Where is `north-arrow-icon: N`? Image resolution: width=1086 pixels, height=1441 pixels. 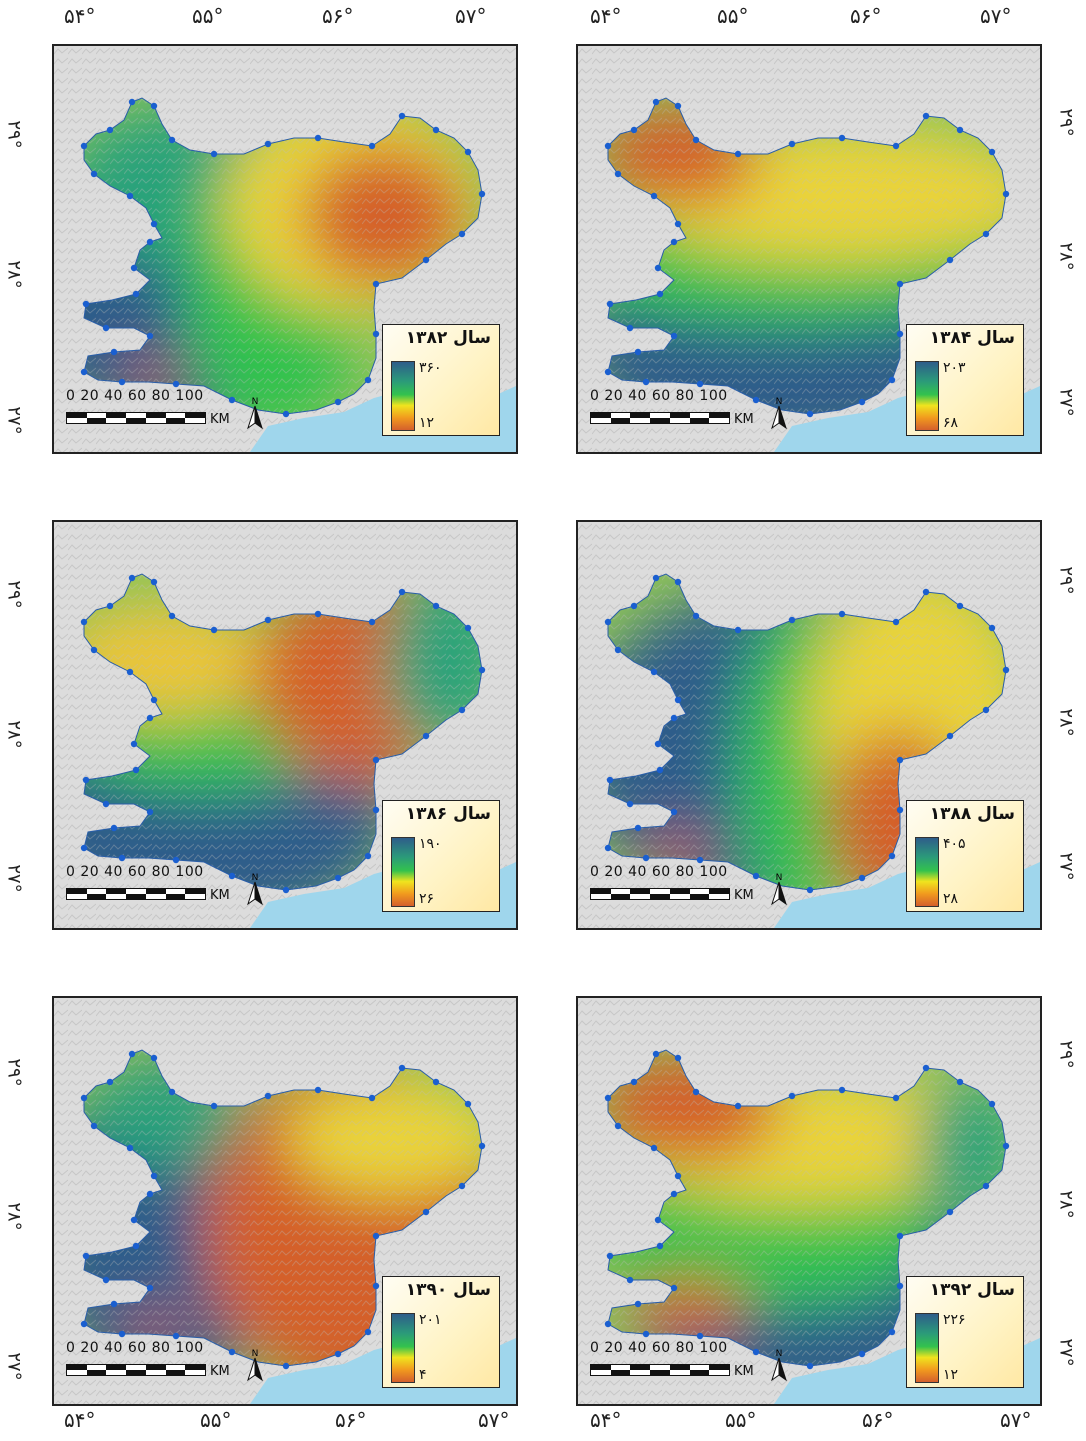 north-arrow-icon: N is located at coordinates (779, 1365).